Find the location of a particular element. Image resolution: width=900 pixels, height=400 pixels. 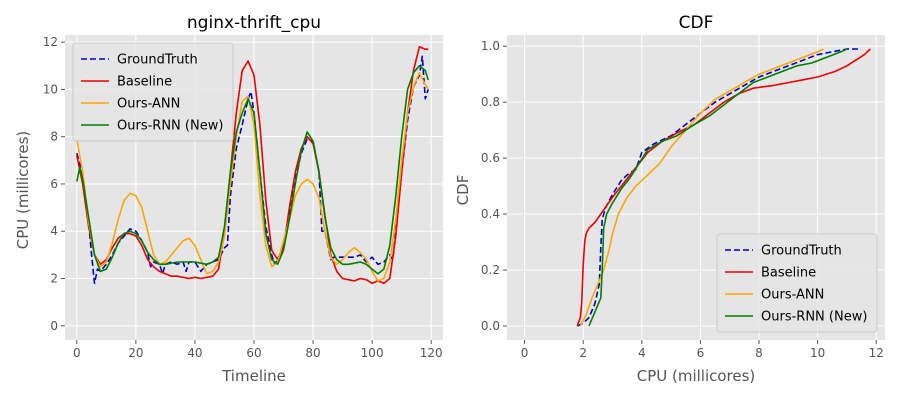

y-axis-label: CDF is located at coordinates (463, 190).